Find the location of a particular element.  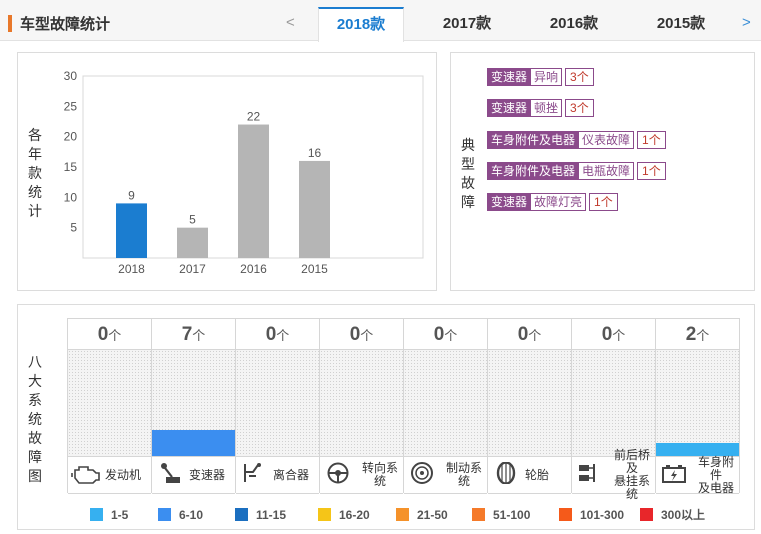

system-column: 7个变速器 is located at coordinates (194, 406).